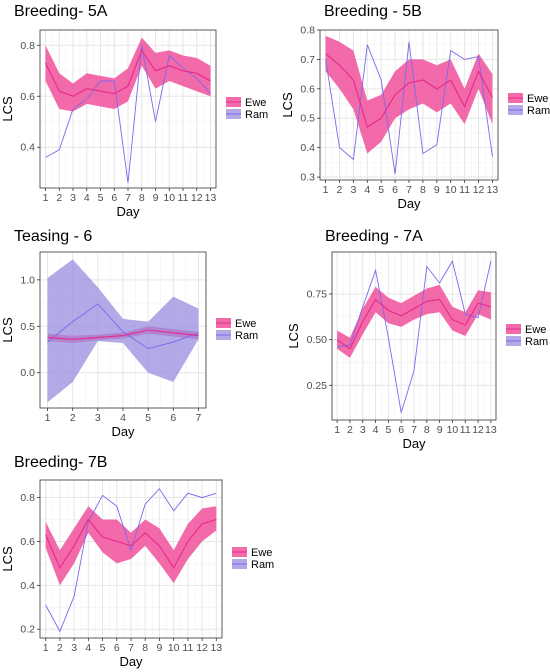 This screenshot has height=672, width=550. What do you see at coordinates (53, 236) in the screenshot?
I see `chart-title: Teasing - 6` at bounding box center [53, 236].